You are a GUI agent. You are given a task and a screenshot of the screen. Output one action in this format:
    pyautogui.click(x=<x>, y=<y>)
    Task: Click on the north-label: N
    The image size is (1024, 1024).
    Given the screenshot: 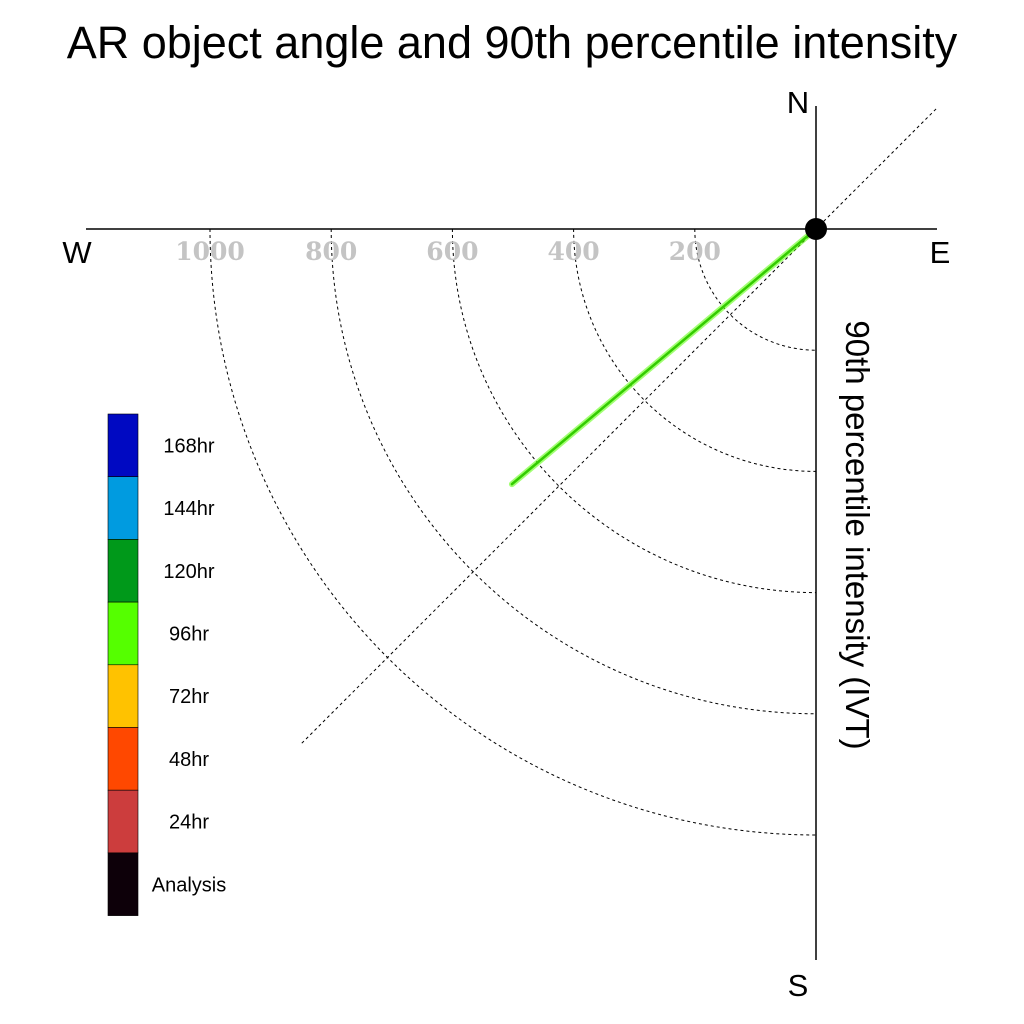 What is the action you would take?
    pyautogui.click(x=798, y=102)
    